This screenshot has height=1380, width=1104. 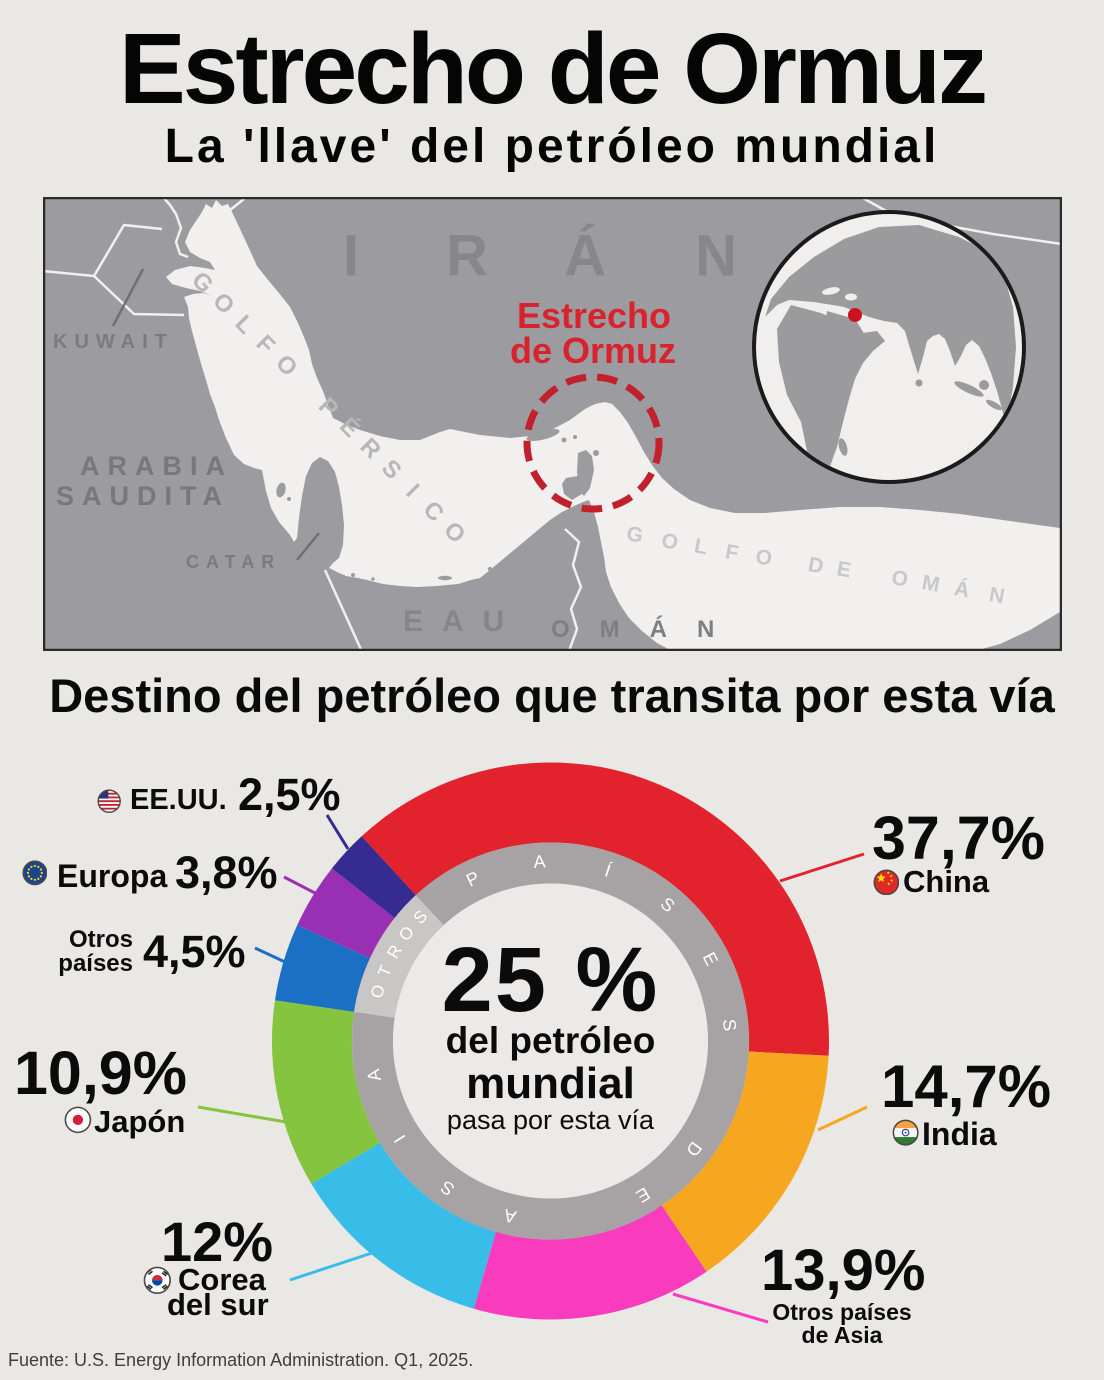 What do you see at coordinates (635, 534) in the screenshot?
I see `svg-text: G` at bounding box center [635, 534].